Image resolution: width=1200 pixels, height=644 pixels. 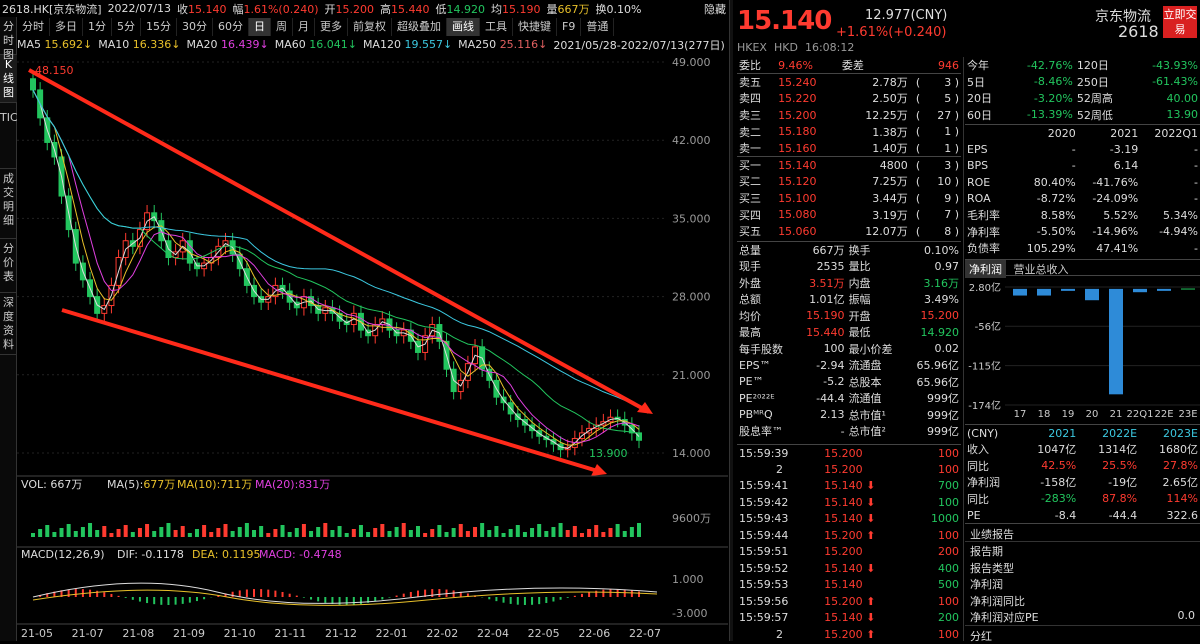 What do you see at coordinates (535, 27) in the screenshot?
I see `tb-shortcut: 快捷键` at bounding box center [535, 27].